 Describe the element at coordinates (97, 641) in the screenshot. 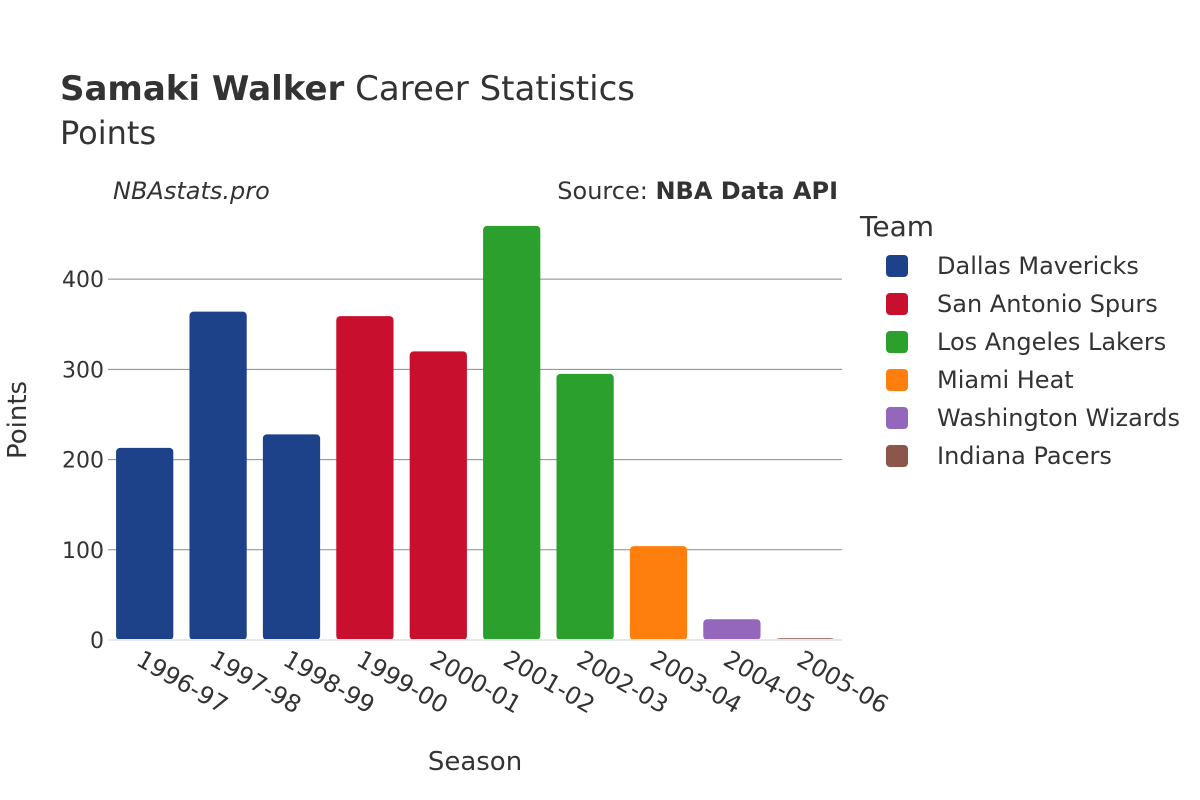

I see `y-tick-label: 0` at that location.